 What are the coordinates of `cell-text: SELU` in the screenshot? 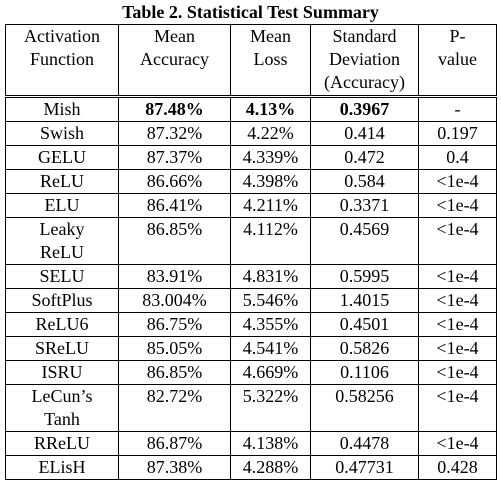 It's located at (62, 276).